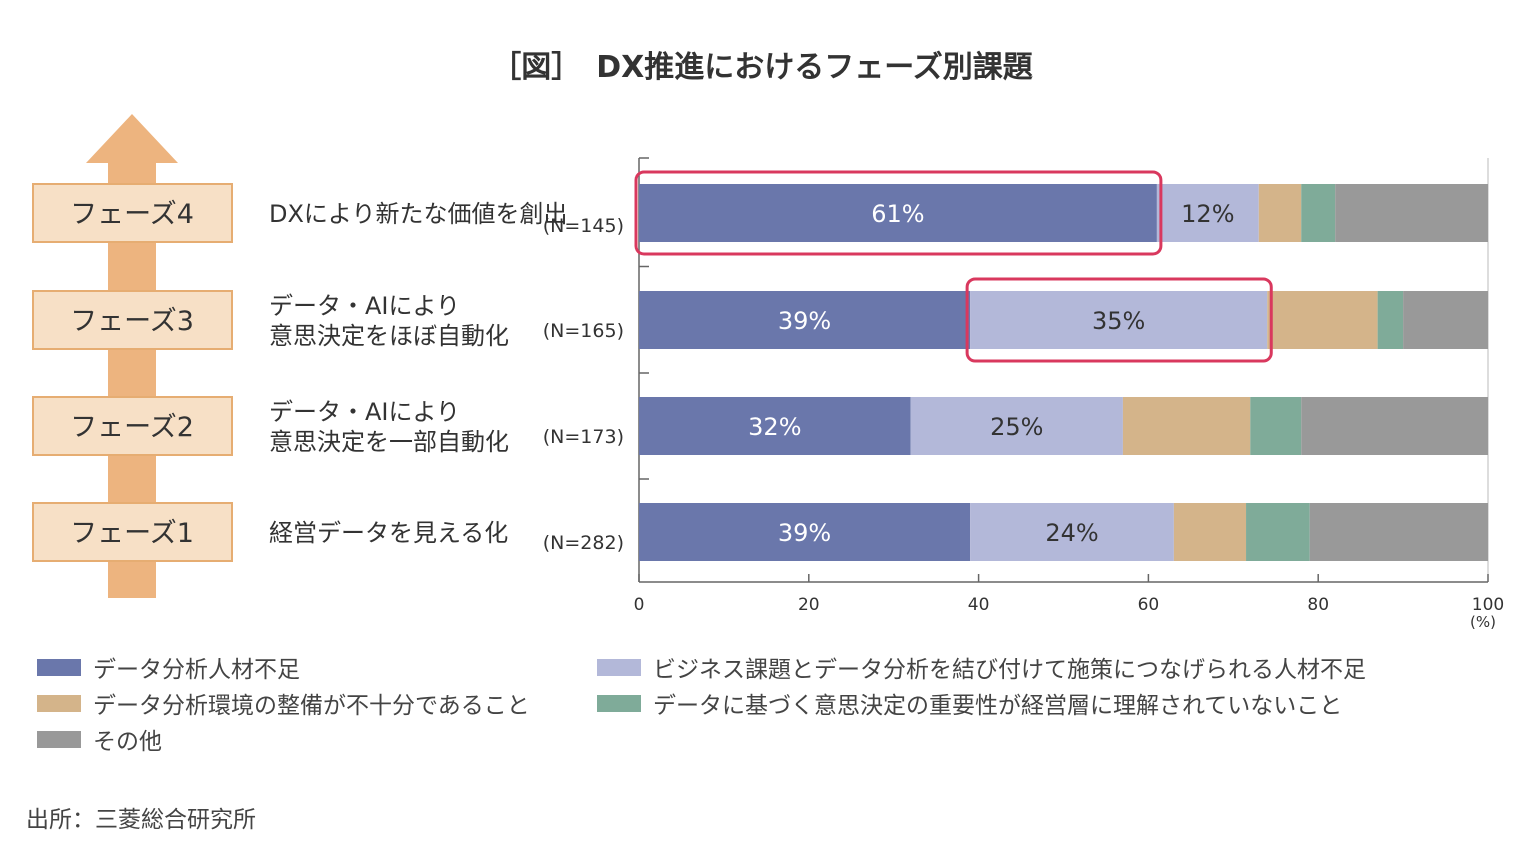 The height and width of the screenshot is (866, 1524). What do you see at coordinates (1318, 605) in the screenshot?
I see `x-tick-label: 80` at bounding box center [1318, 605].